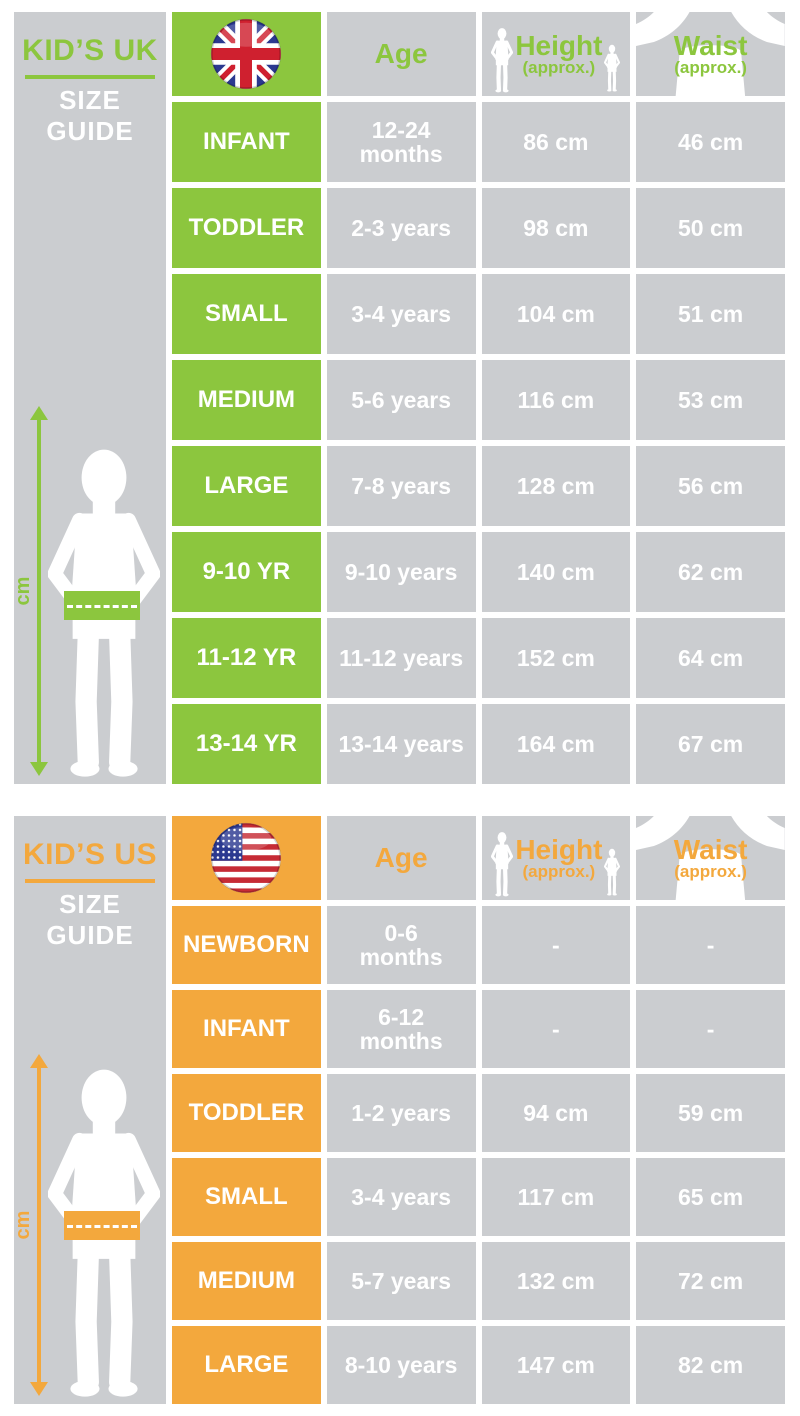 The height and width of the screenshot is (1416, 800). I want to click on us-sidebar-titles: KID’S US SIZE GUIDE, so click(90, 883).